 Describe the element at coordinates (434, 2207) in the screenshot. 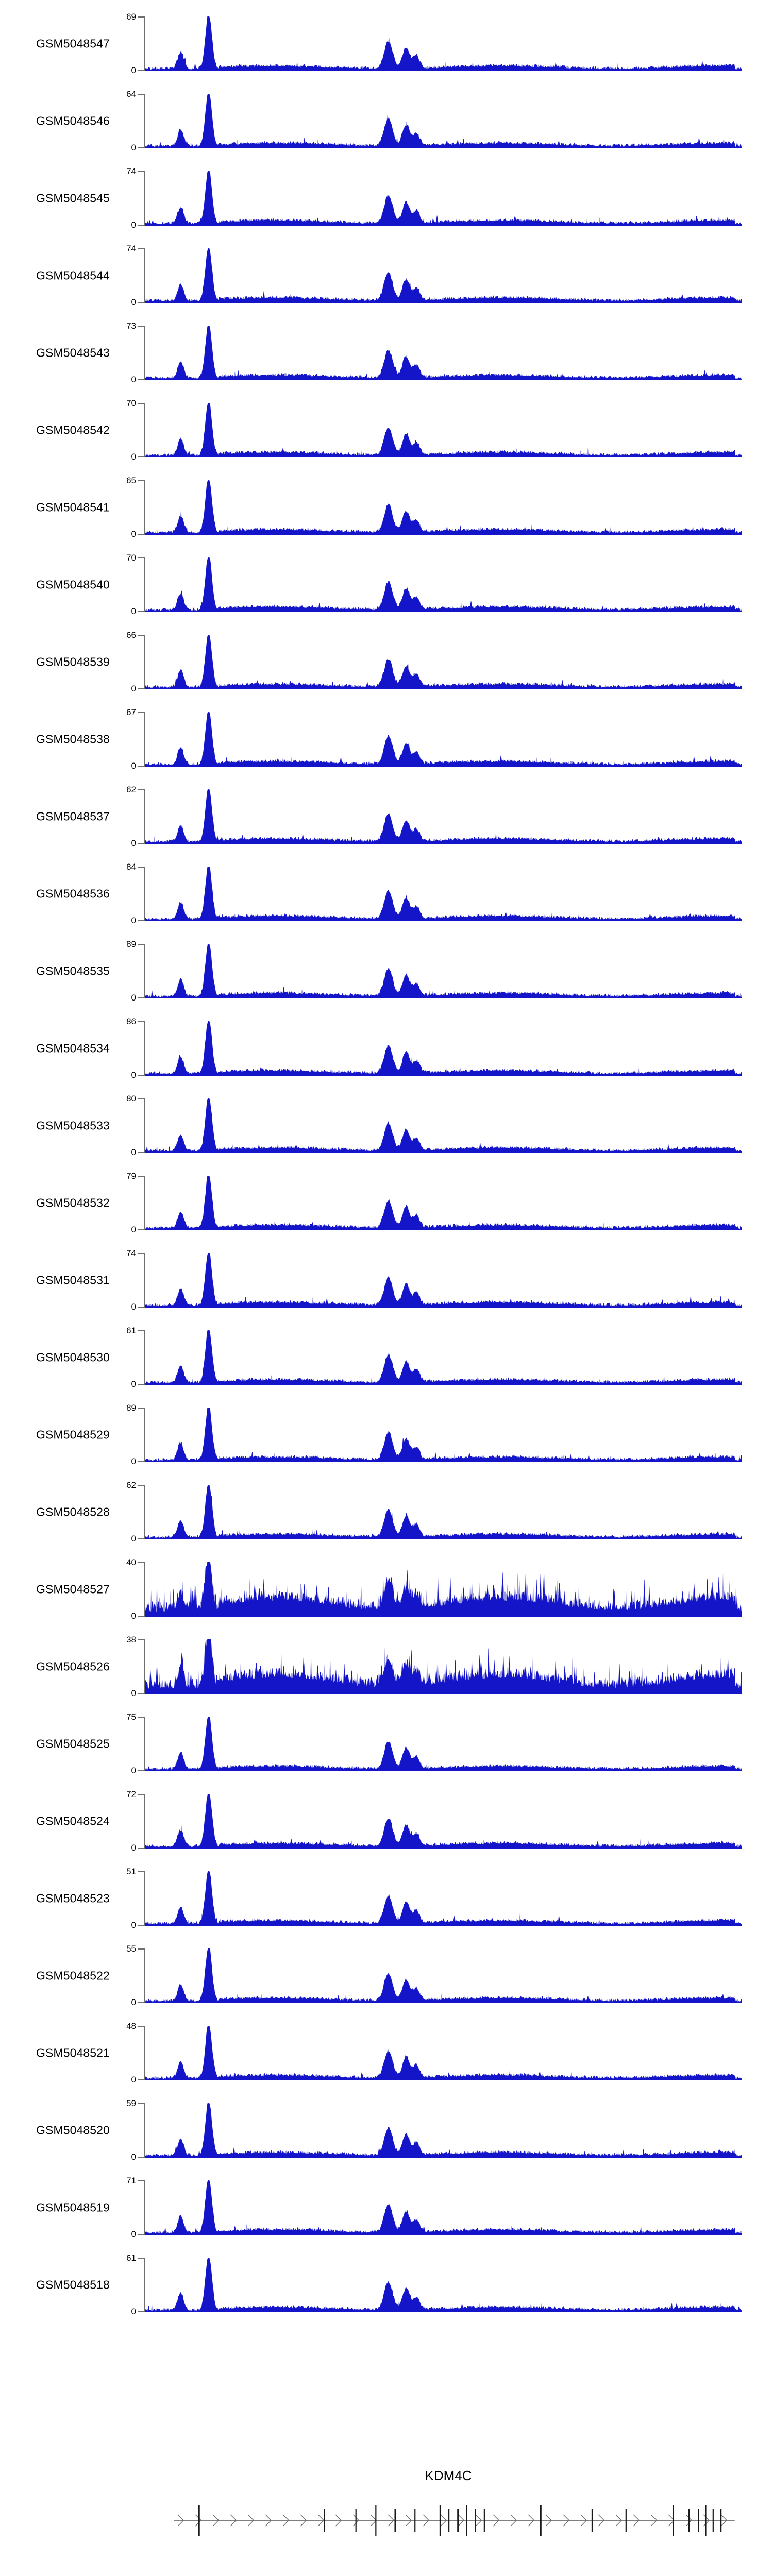

I see `track-plot-area: 71 0` at that location.